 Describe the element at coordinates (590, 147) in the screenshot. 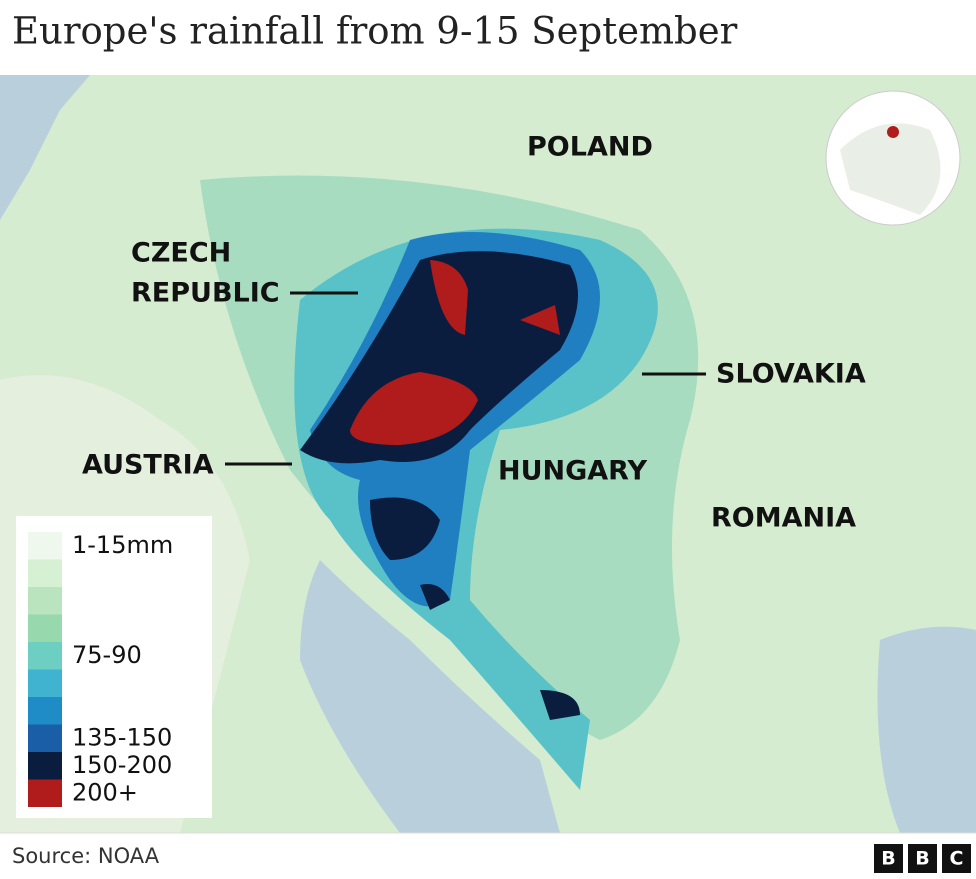

I see `country-label: POLAND` at that location.